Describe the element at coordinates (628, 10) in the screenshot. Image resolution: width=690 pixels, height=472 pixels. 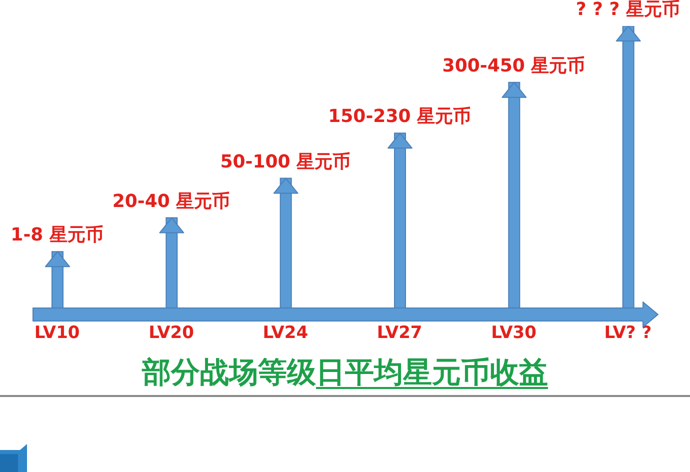
I see `annotation: ? ? ? 星元币` at that location.